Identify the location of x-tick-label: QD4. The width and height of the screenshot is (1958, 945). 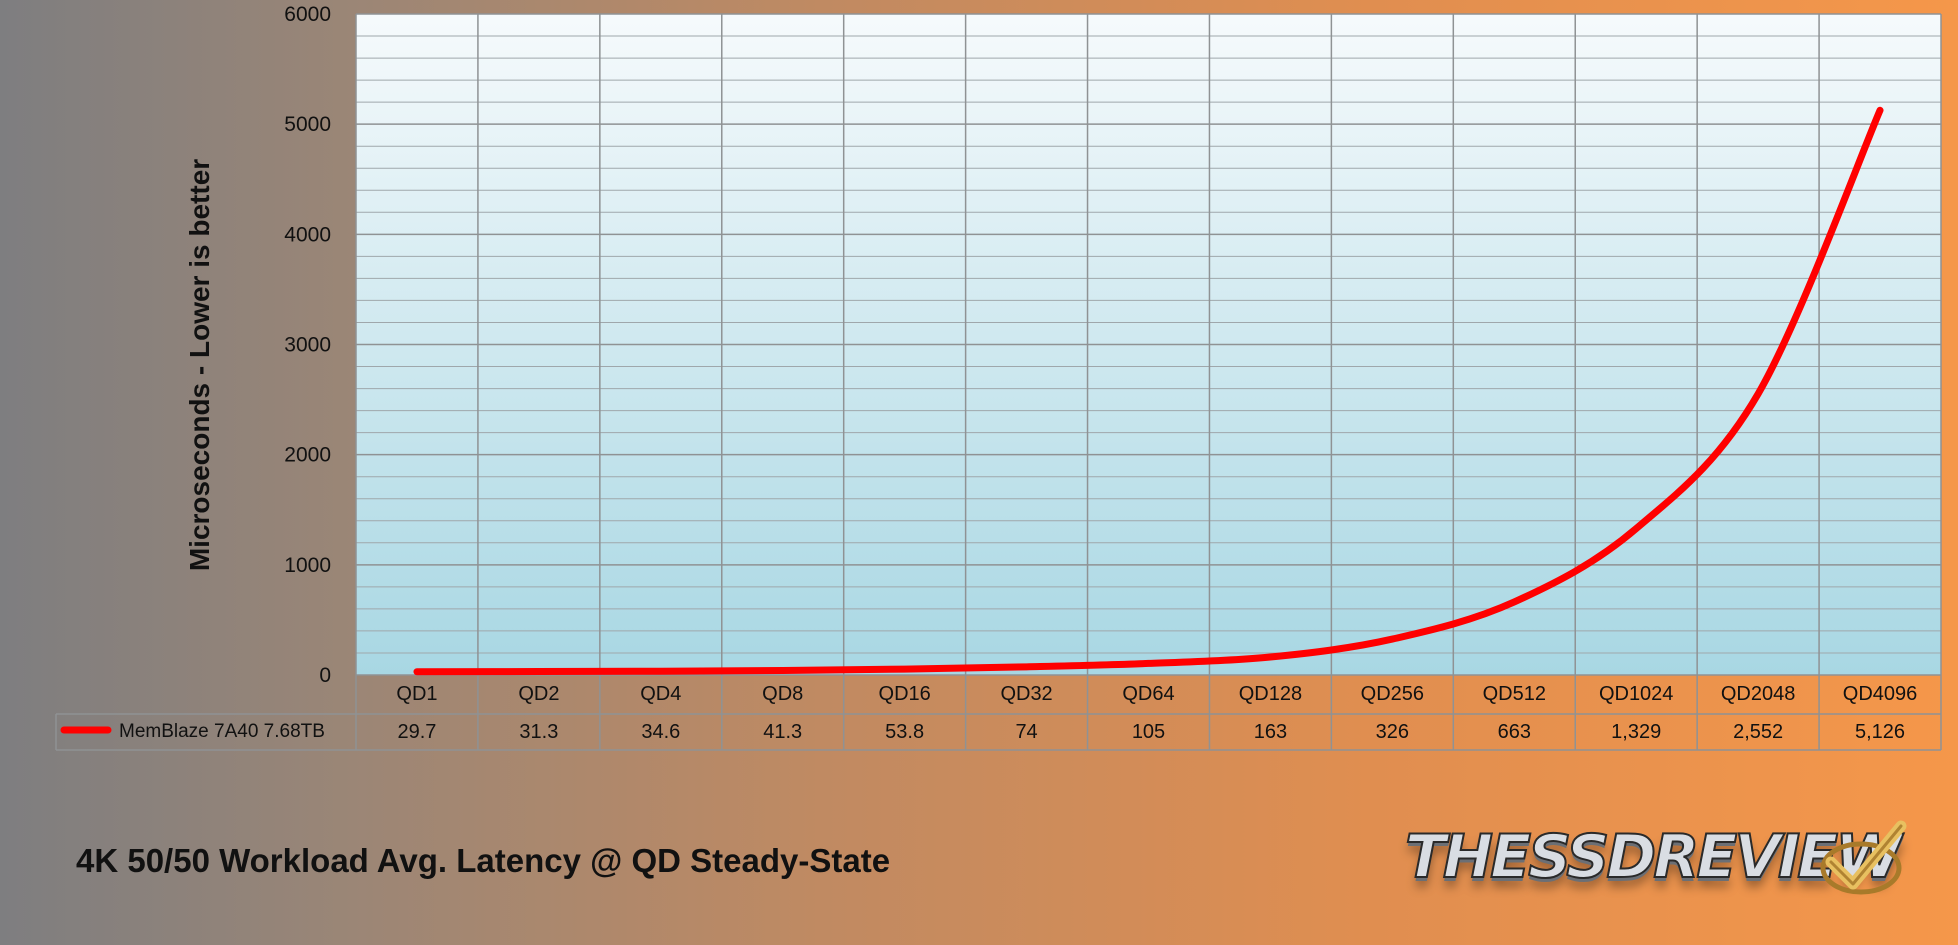
(660, 694).